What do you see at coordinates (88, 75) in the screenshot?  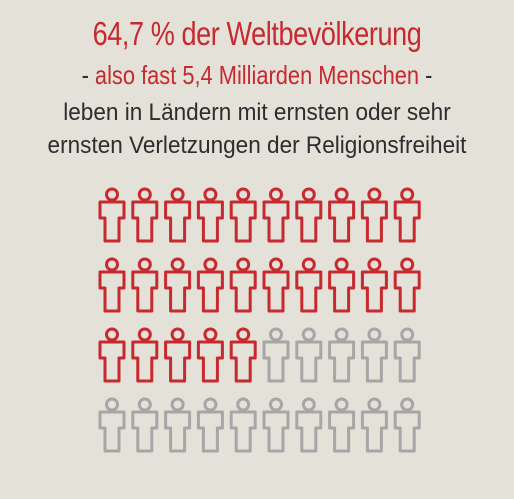 I see `population-dash-left: -` at bounding box center [88, 75].